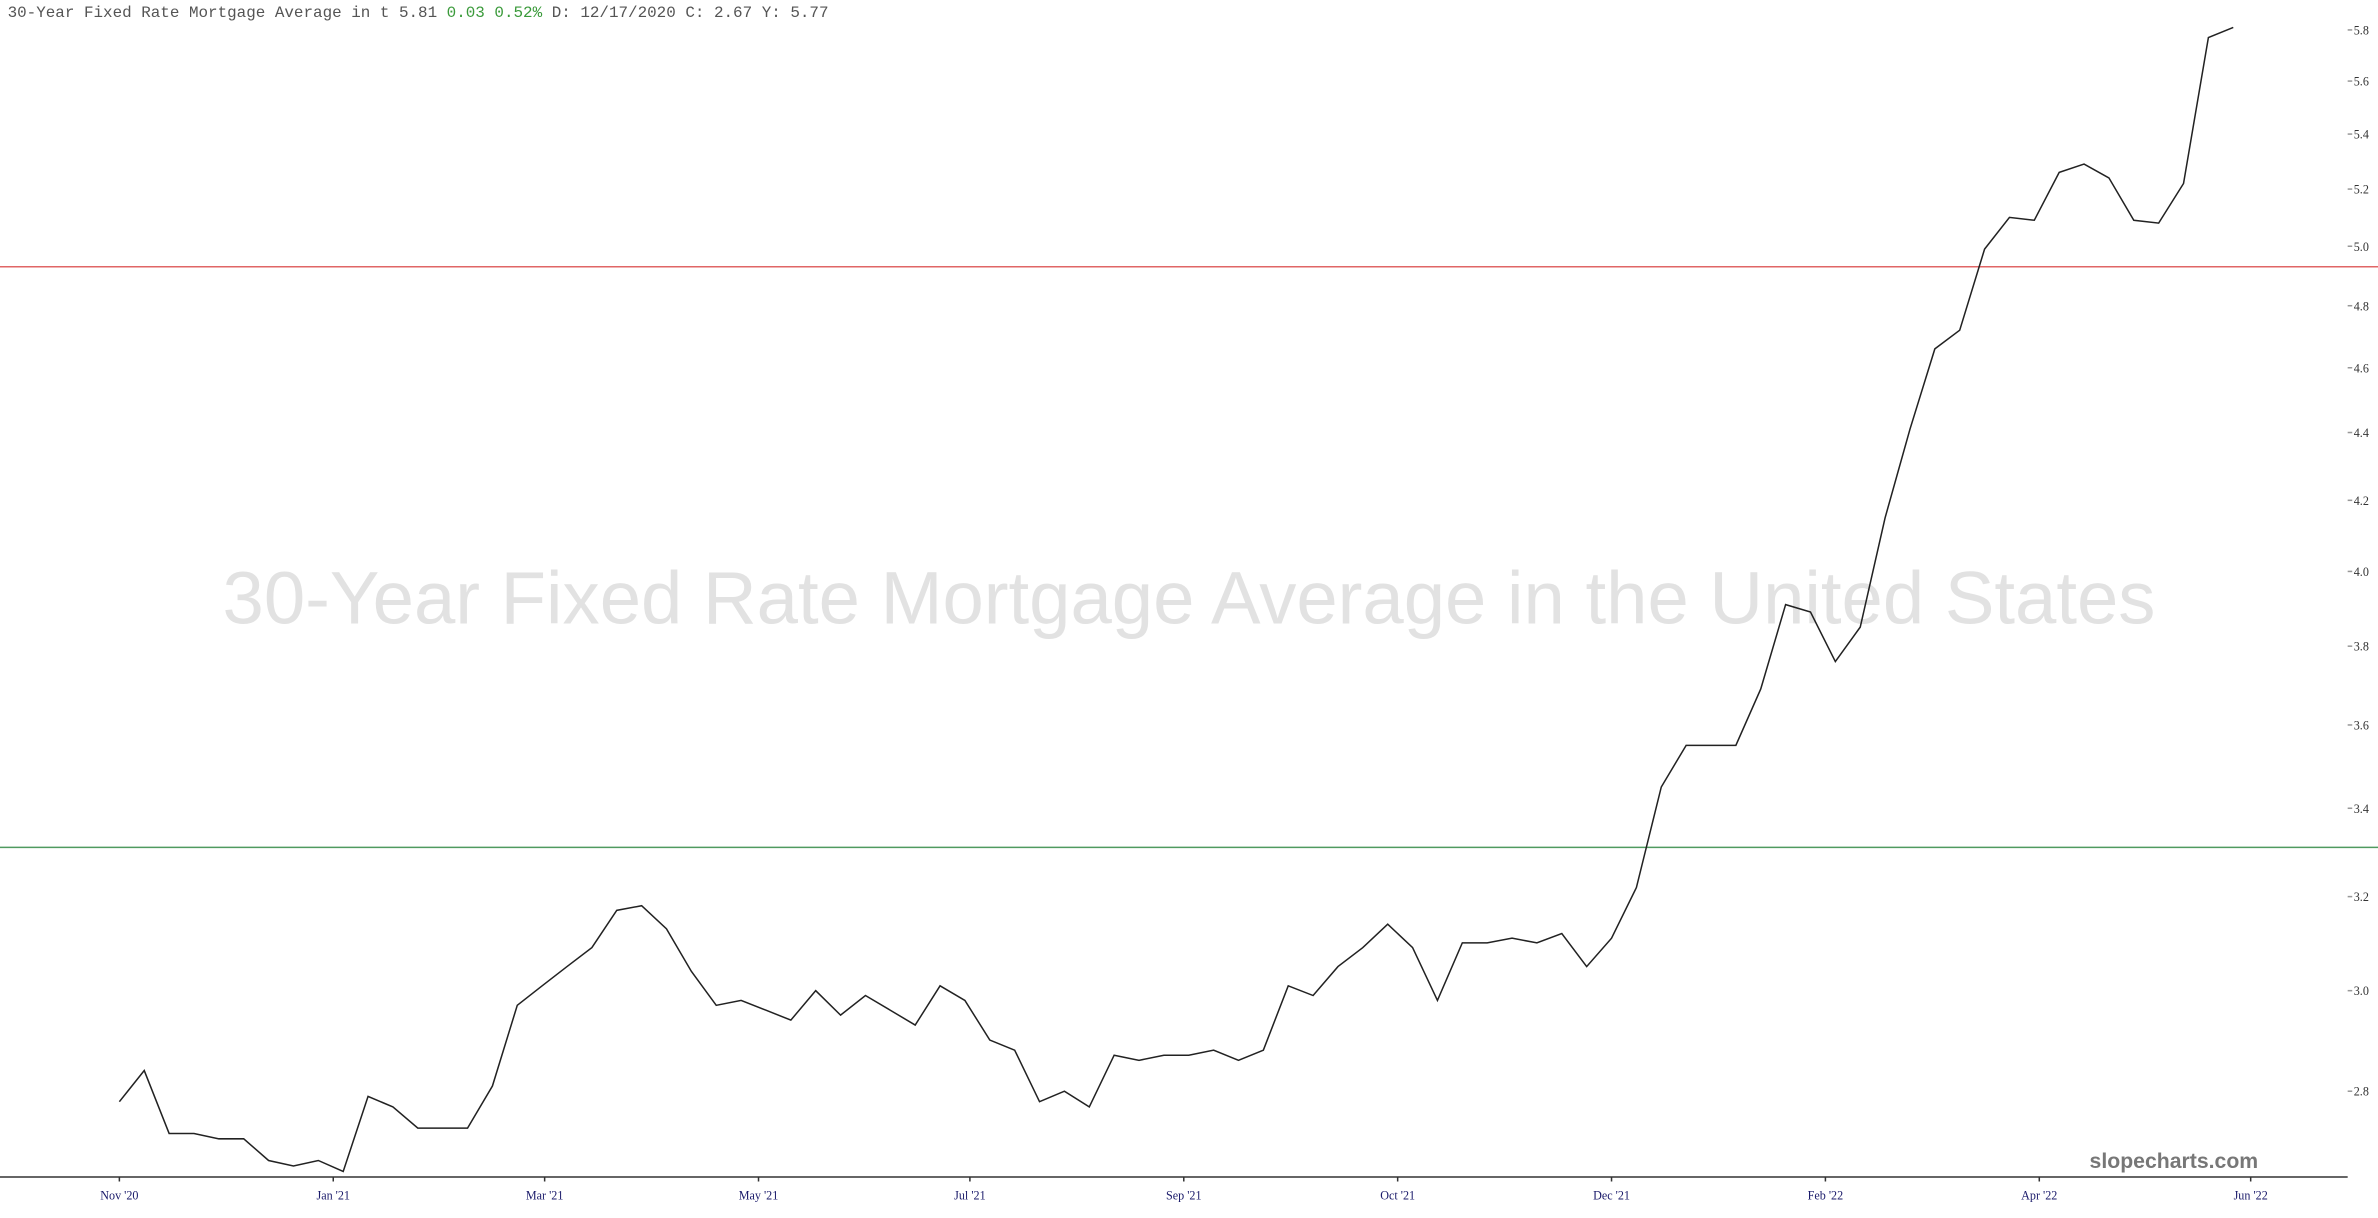 The image size is (2378, 1218). What do you see at coordinates (2361, 190) in the screenshot?
I see `y-tick-label: 5.2` at bounding box center [2361, 190].